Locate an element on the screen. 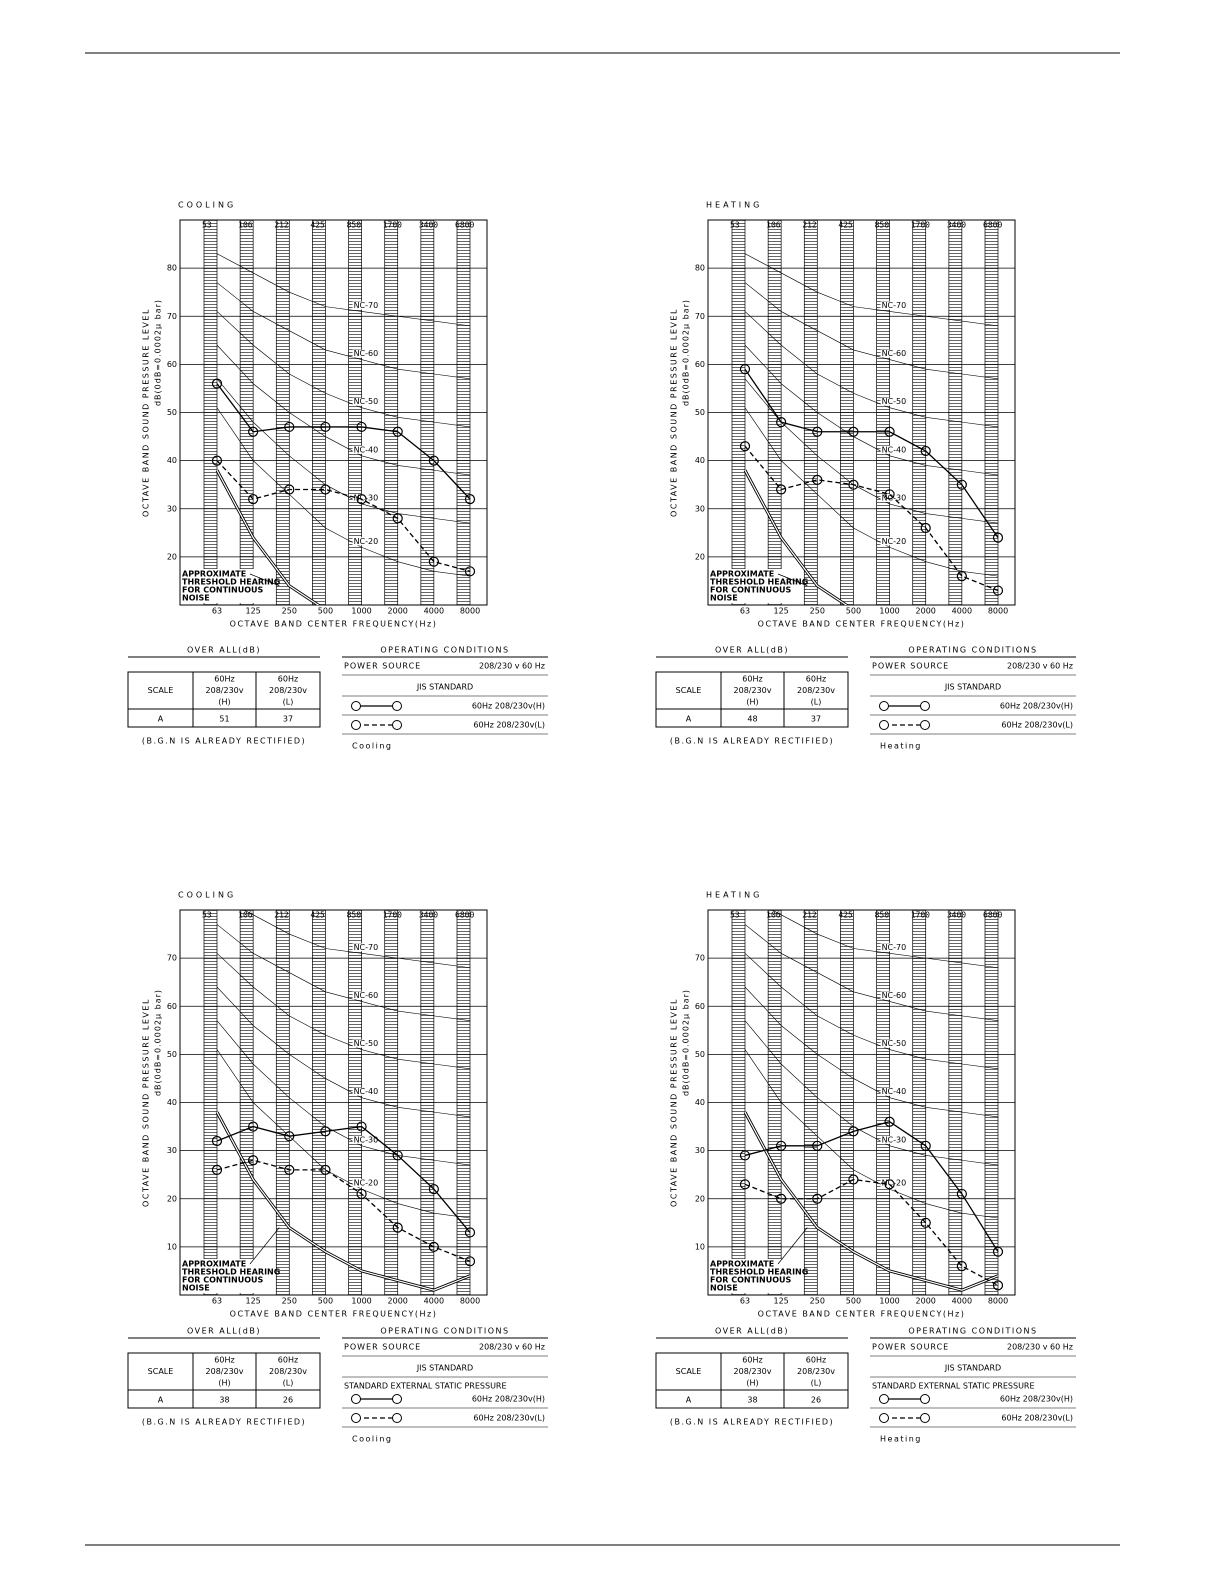 This screenshot has width=1219, height=1587. x-tick-label: 125 is located at coordinates (253, 611).